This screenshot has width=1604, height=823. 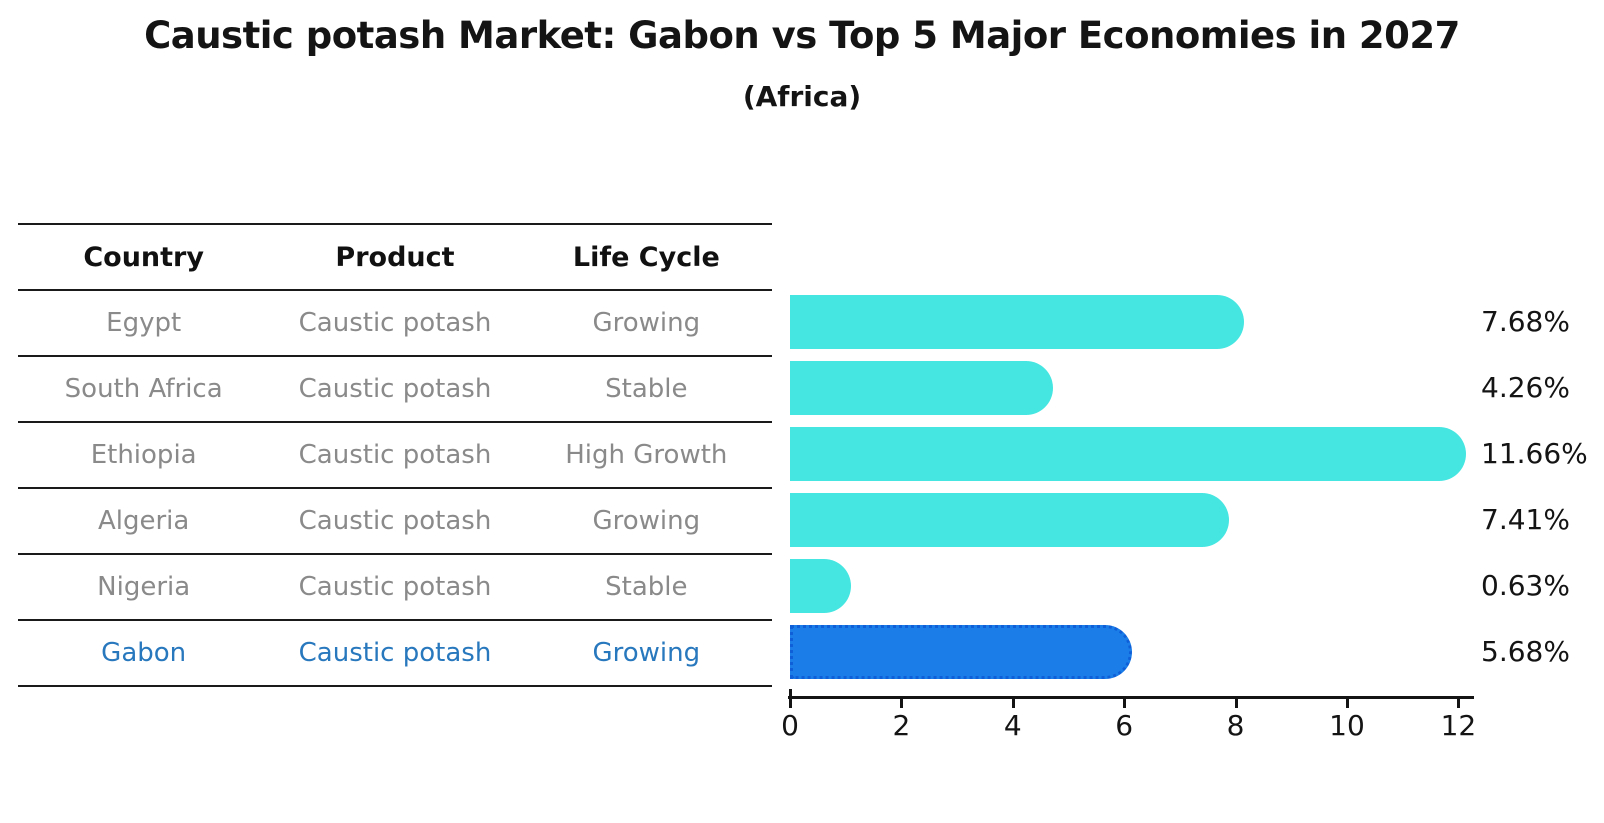 I want to click on col-header-product: Product, so click(x=395, y=257).